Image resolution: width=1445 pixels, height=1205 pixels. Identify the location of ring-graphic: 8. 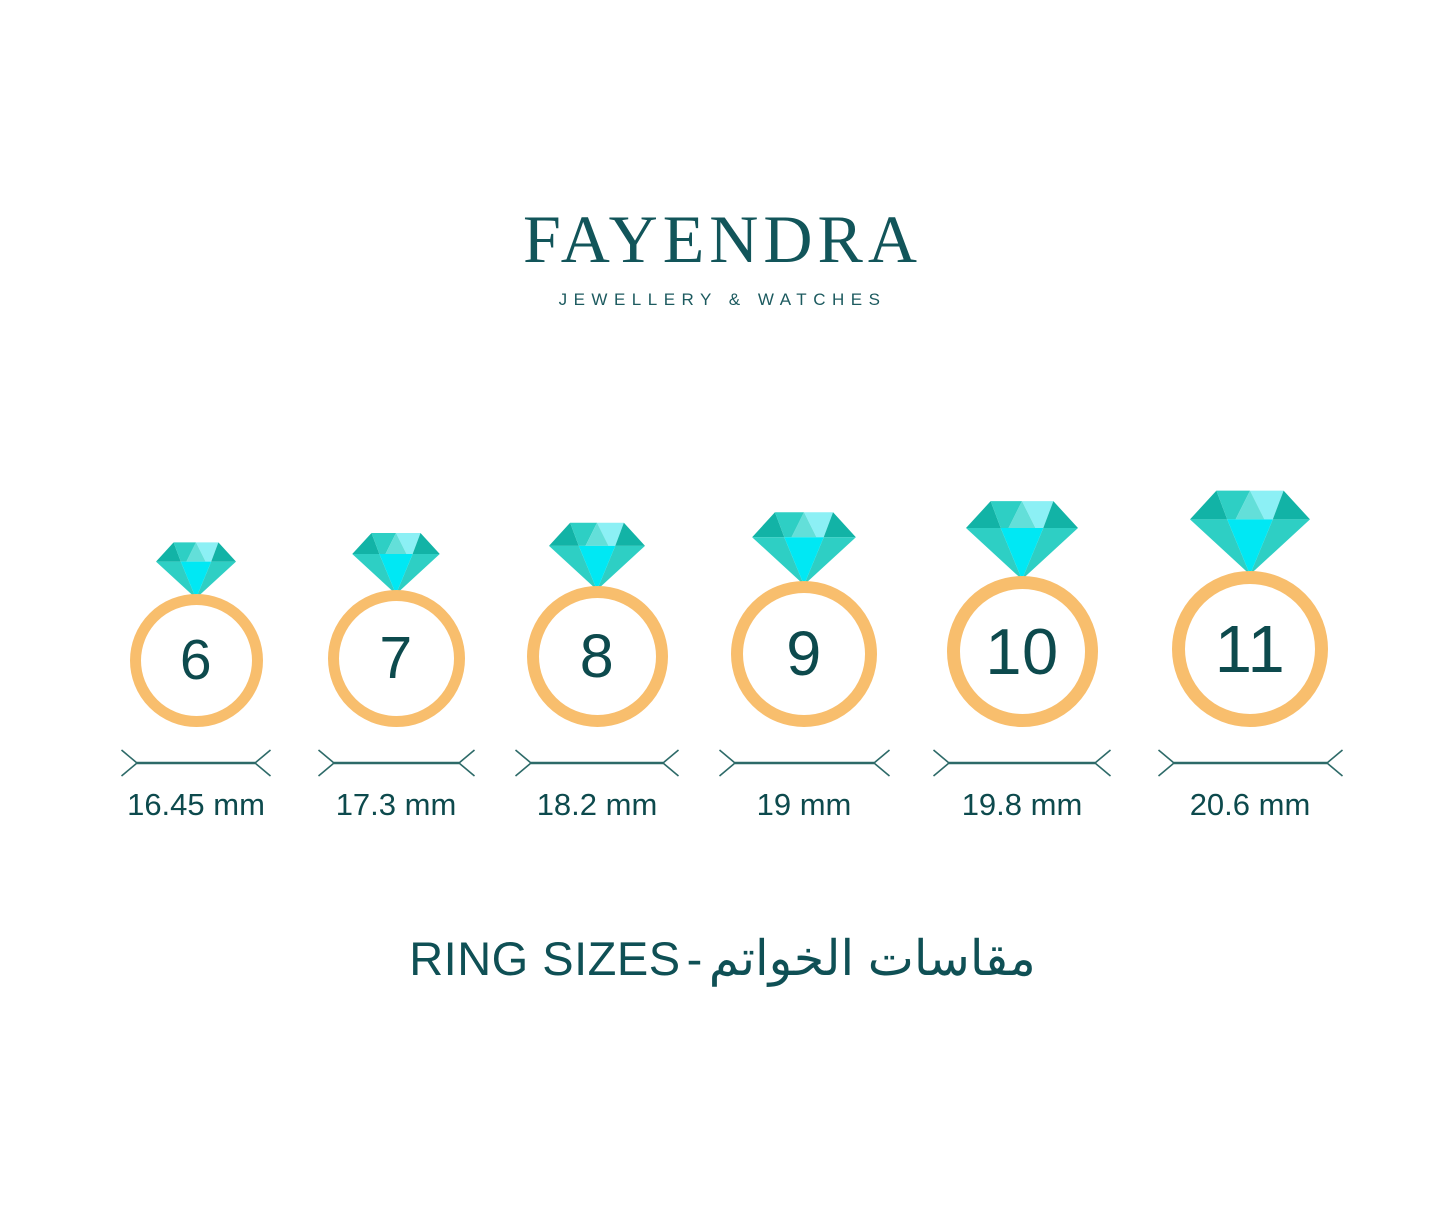
(597, 621).